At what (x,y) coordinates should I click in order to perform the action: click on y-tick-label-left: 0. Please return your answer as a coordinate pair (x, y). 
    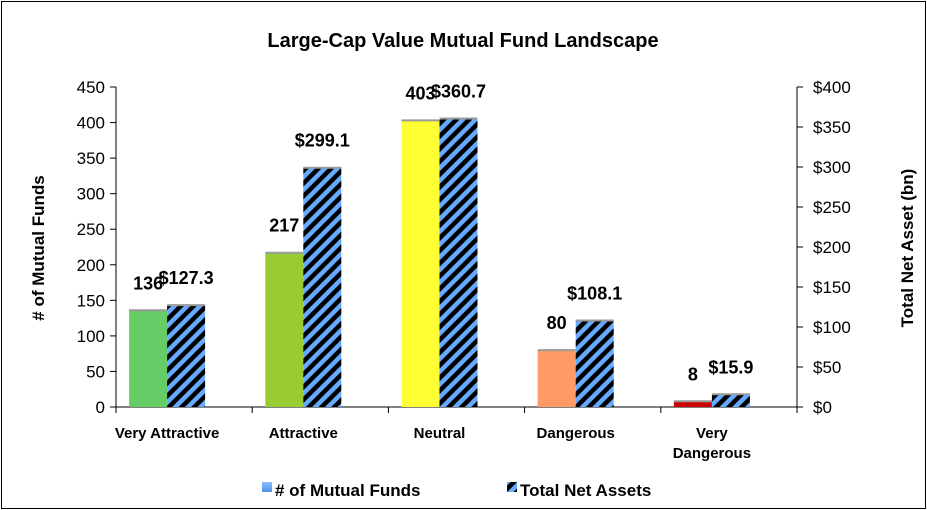
    Looking at the image, I should click on (100, 407).